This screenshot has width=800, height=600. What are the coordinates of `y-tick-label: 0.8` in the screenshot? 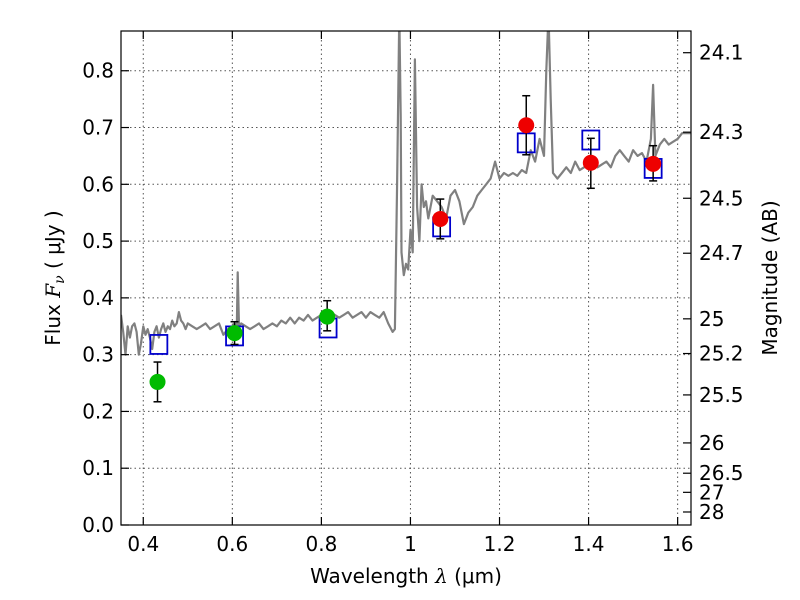 It's located at (98, 71).